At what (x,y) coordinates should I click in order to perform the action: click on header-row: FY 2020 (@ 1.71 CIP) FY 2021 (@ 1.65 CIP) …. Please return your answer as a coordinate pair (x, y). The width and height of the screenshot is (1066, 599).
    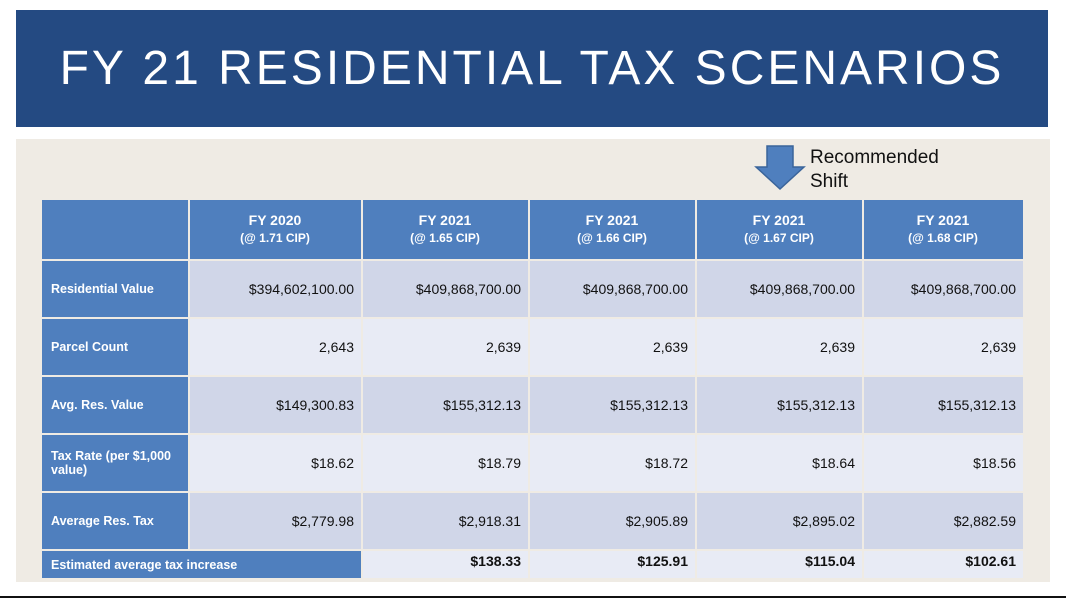
    Looking at the image, I should click on (532, 229).